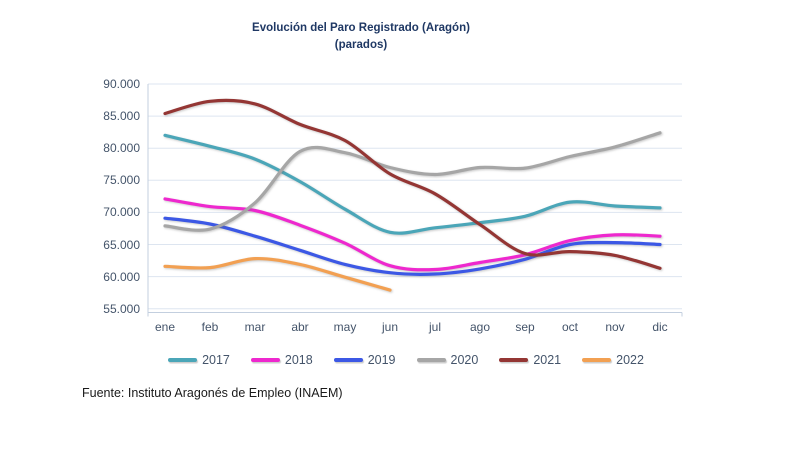  Describe the element at coordinates (199, 360) in the screenshot. I see `legend-item-2017: 2017` at that location.